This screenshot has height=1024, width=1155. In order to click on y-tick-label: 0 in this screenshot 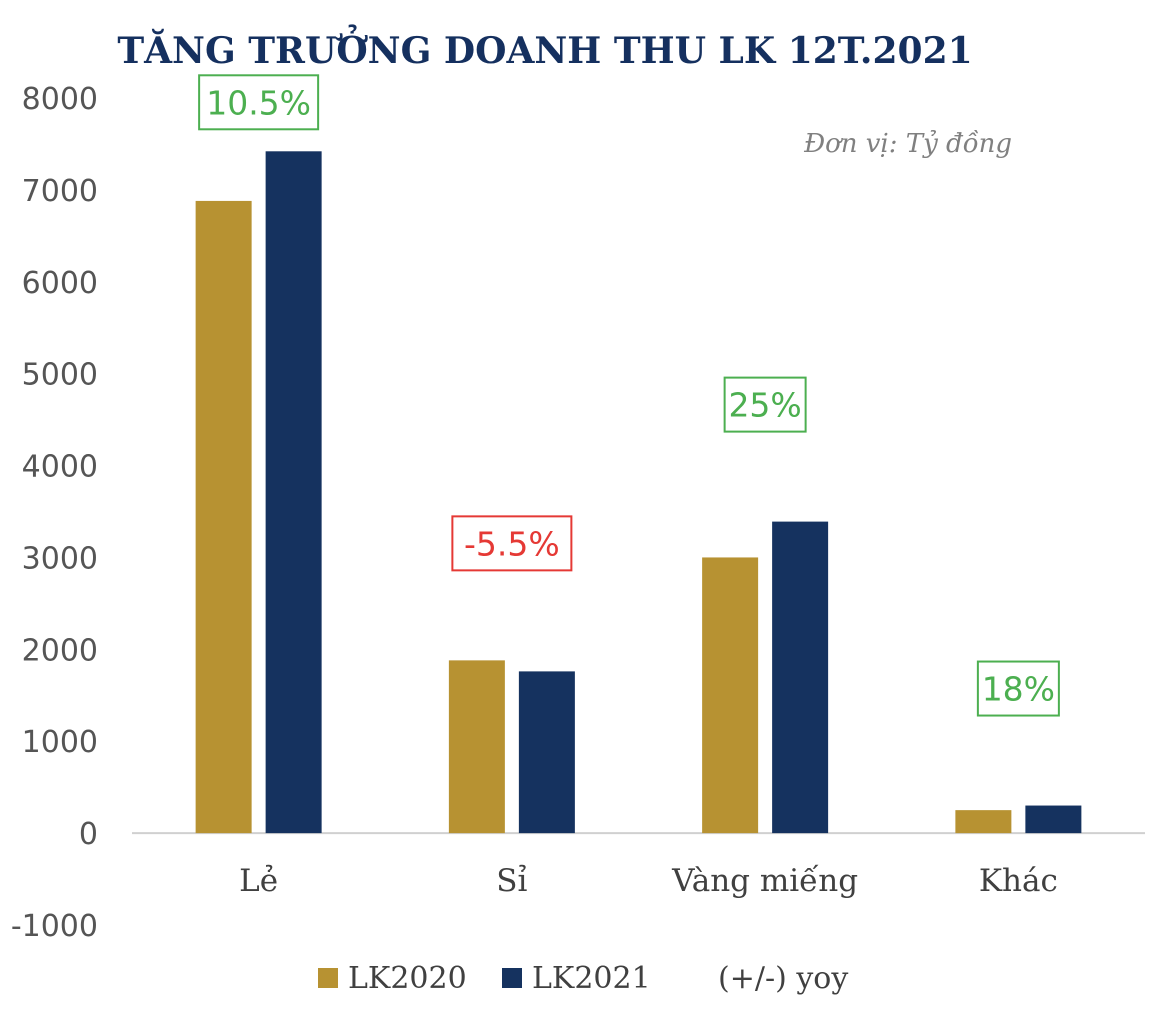, I will do `click(88, 834)`.